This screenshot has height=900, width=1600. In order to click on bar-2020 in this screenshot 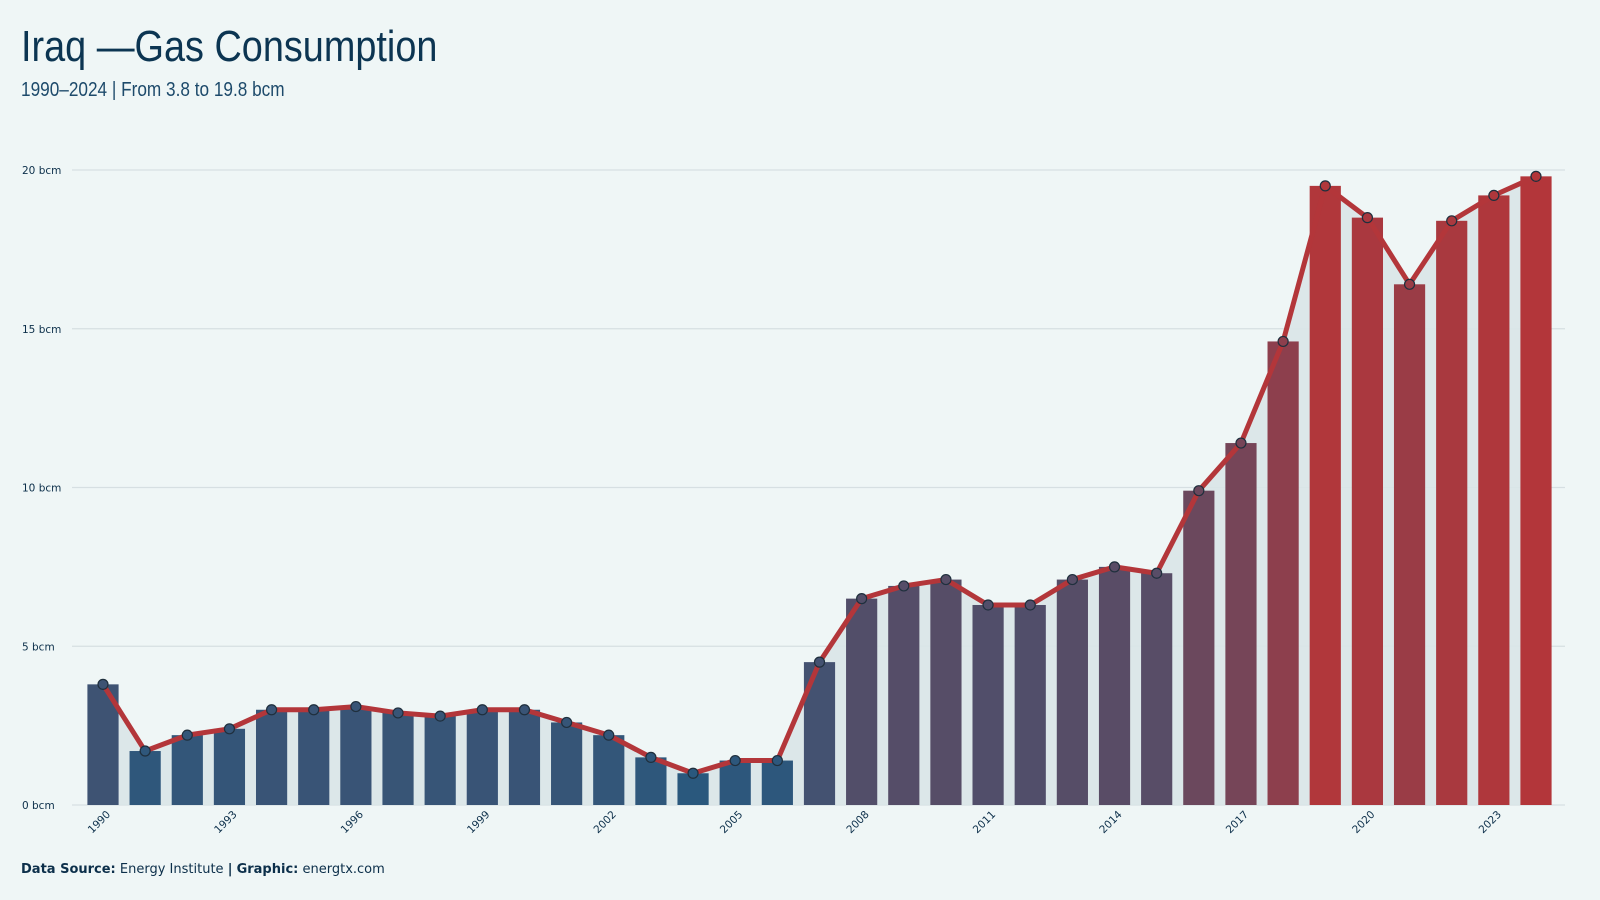, I will do `click(1367, 511)`.